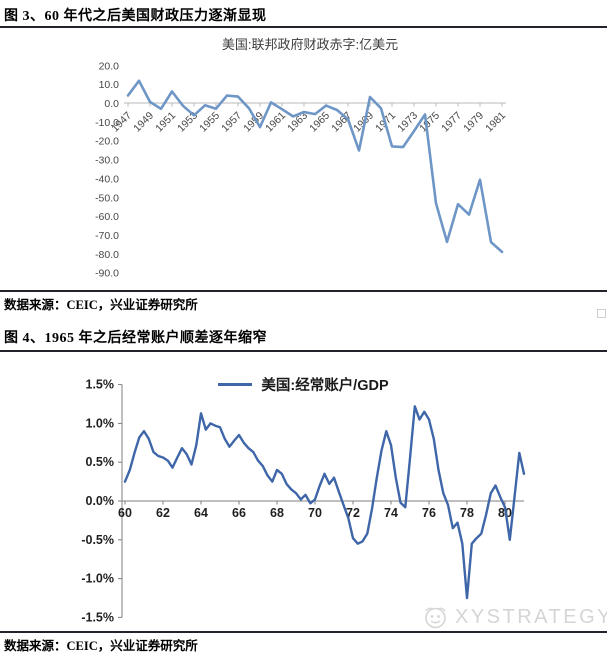 The width and height of the screenshot is (607, 654). Describe the element at coordinates (353, 513) in the screenshot. I see `x-tick-label: 72` at that location.